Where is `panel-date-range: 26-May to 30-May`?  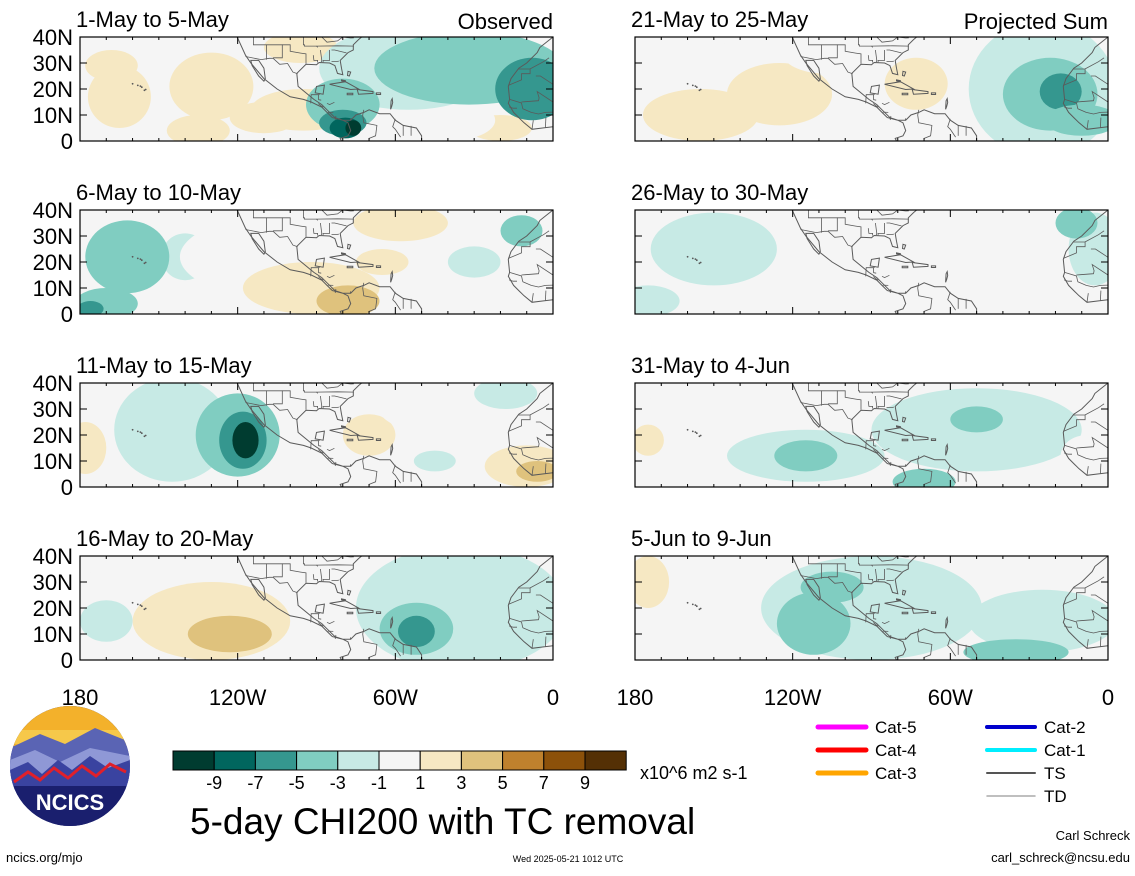
panel-date-range: 26-May to 30-May is located at coordinates (719, 192).